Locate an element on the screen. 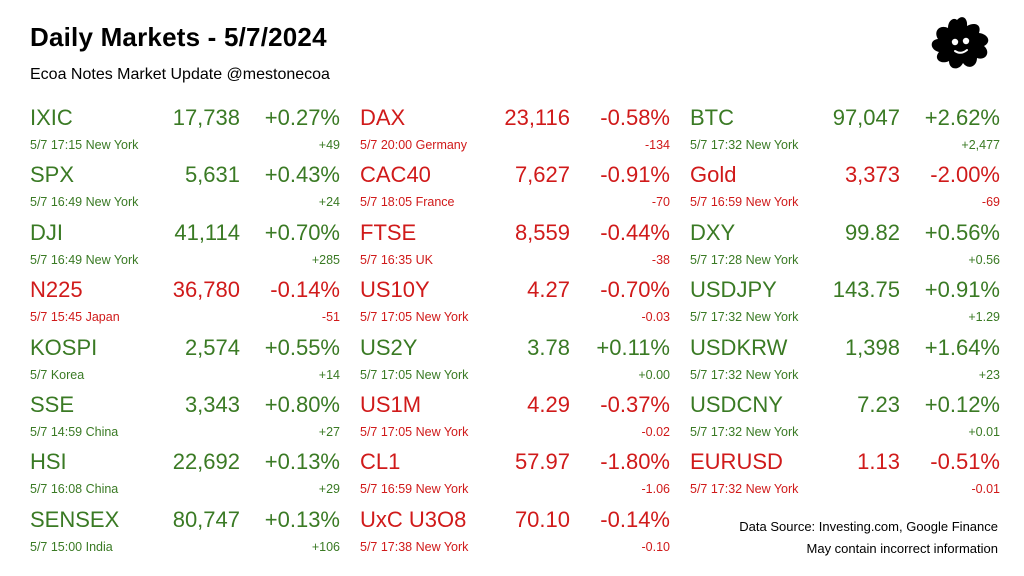 The image size is (1024, 576). ticker-absolute-change: +49 is located at coordinates (329, 145).